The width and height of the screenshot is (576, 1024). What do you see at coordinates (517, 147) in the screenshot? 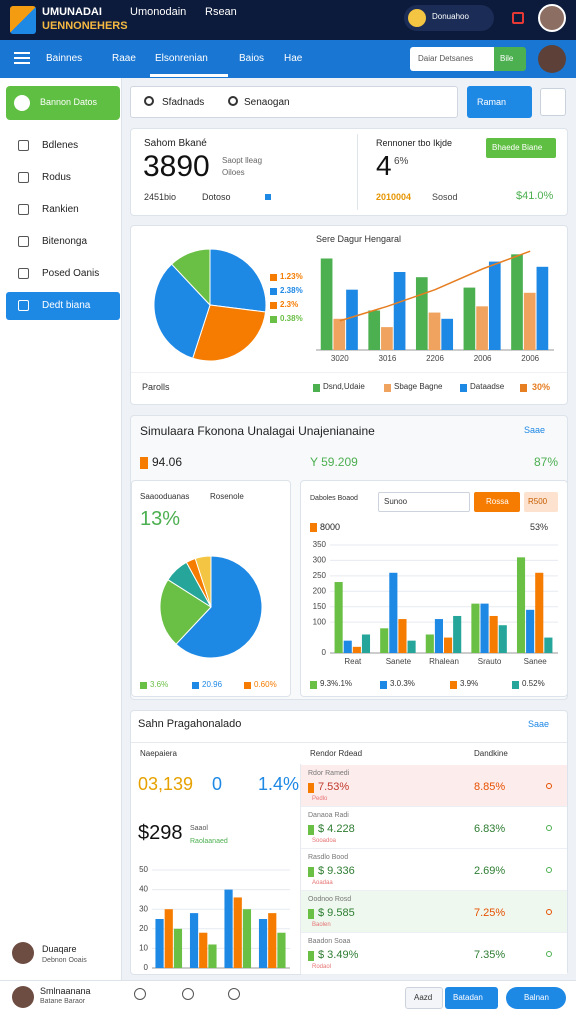
I see `kpi-button-label: Bhaede Biane` at bounding box center [517, 147].